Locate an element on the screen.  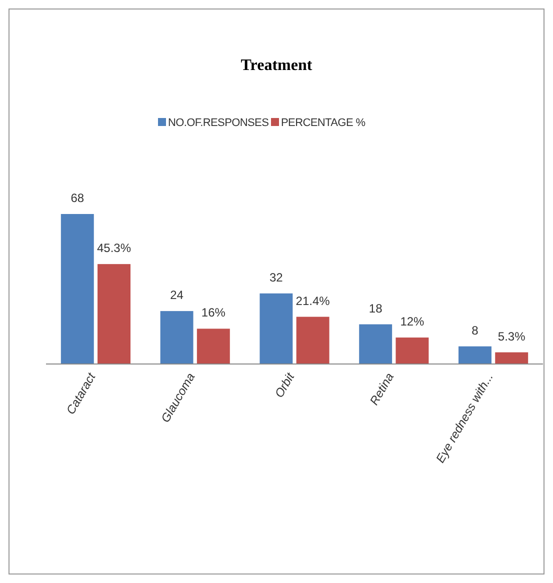
data-label: 5.3% is located at coordinates (512, 336).